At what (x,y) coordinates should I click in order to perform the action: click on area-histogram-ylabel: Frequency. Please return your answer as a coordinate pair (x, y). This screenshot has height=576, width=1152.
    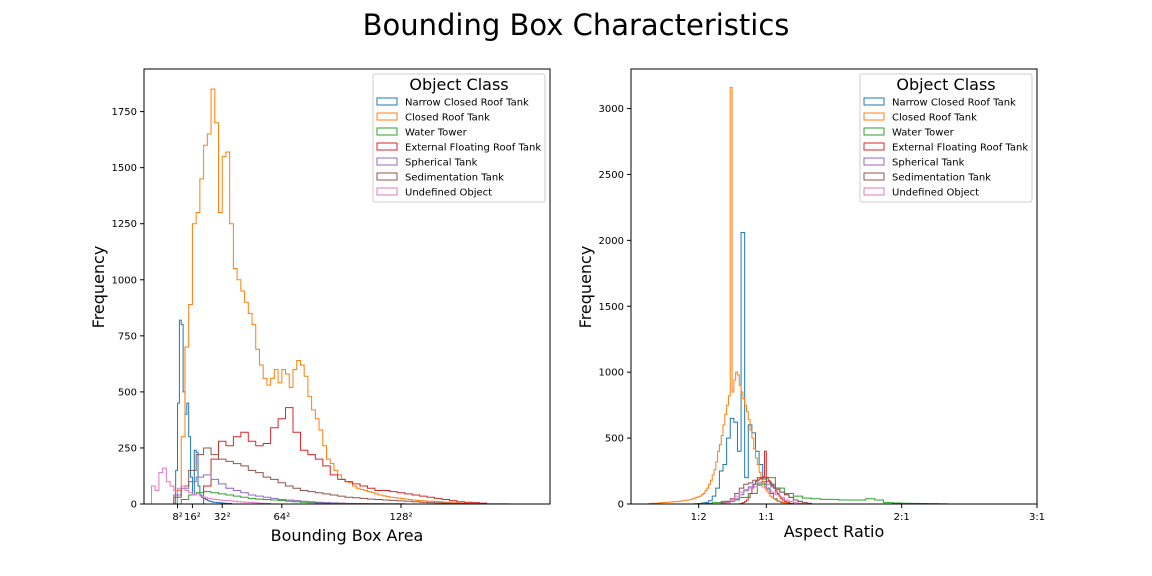
    Looking at the image, I should click on (98, 287).